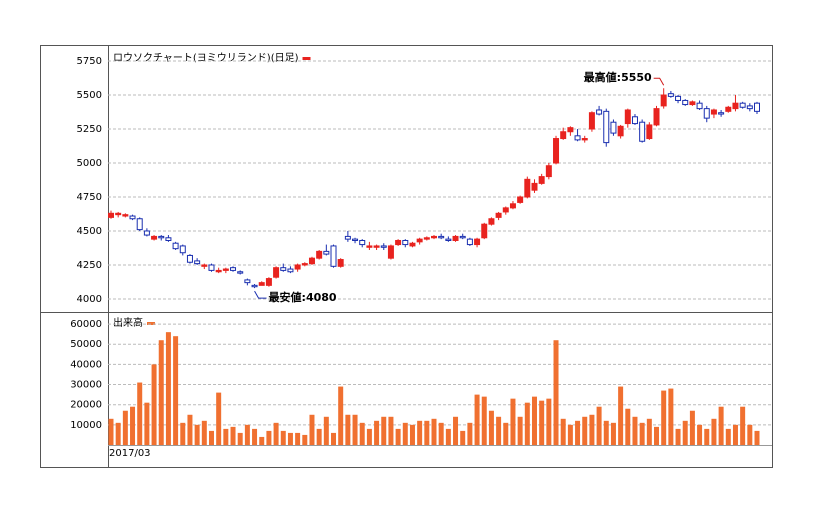  What do you see at coordinates (86, 364) in the screenshot?
I see `y-tick-label: 40000` at bounding box center [86, 364].